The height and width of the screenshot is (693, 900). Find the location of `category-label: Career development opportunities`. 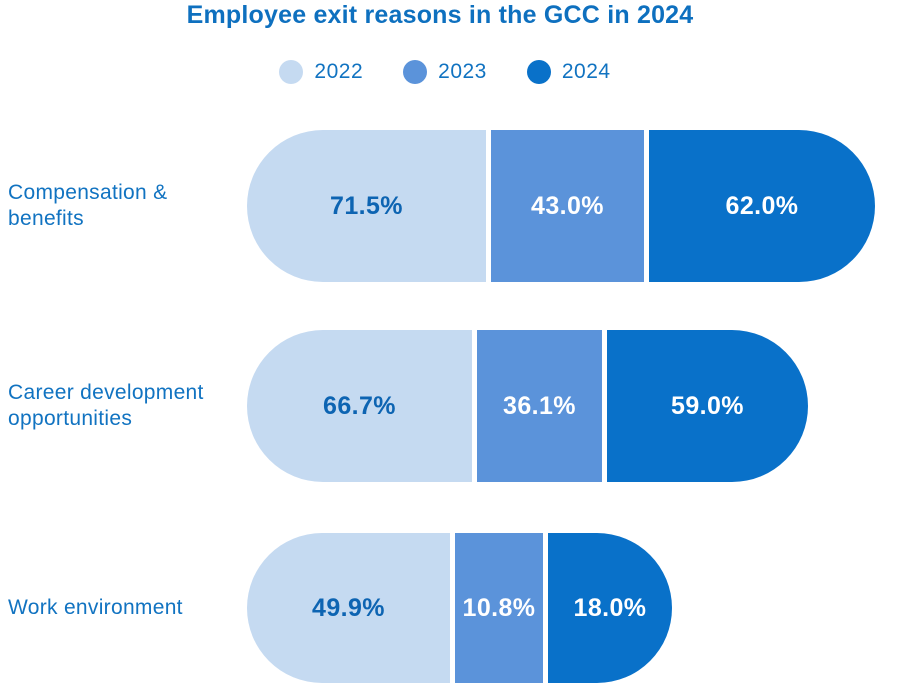

category-label: Career development opportunities is located at coordinates (106, 405).